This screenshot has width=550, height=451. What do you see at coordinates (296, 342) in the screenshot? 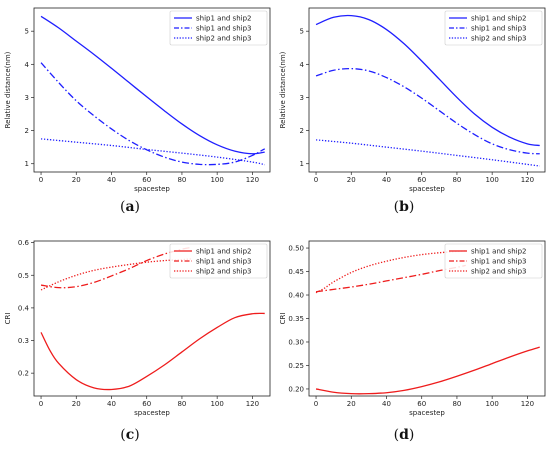
I see `y-tick-label: 0.30` at bounding box center [296, 342].